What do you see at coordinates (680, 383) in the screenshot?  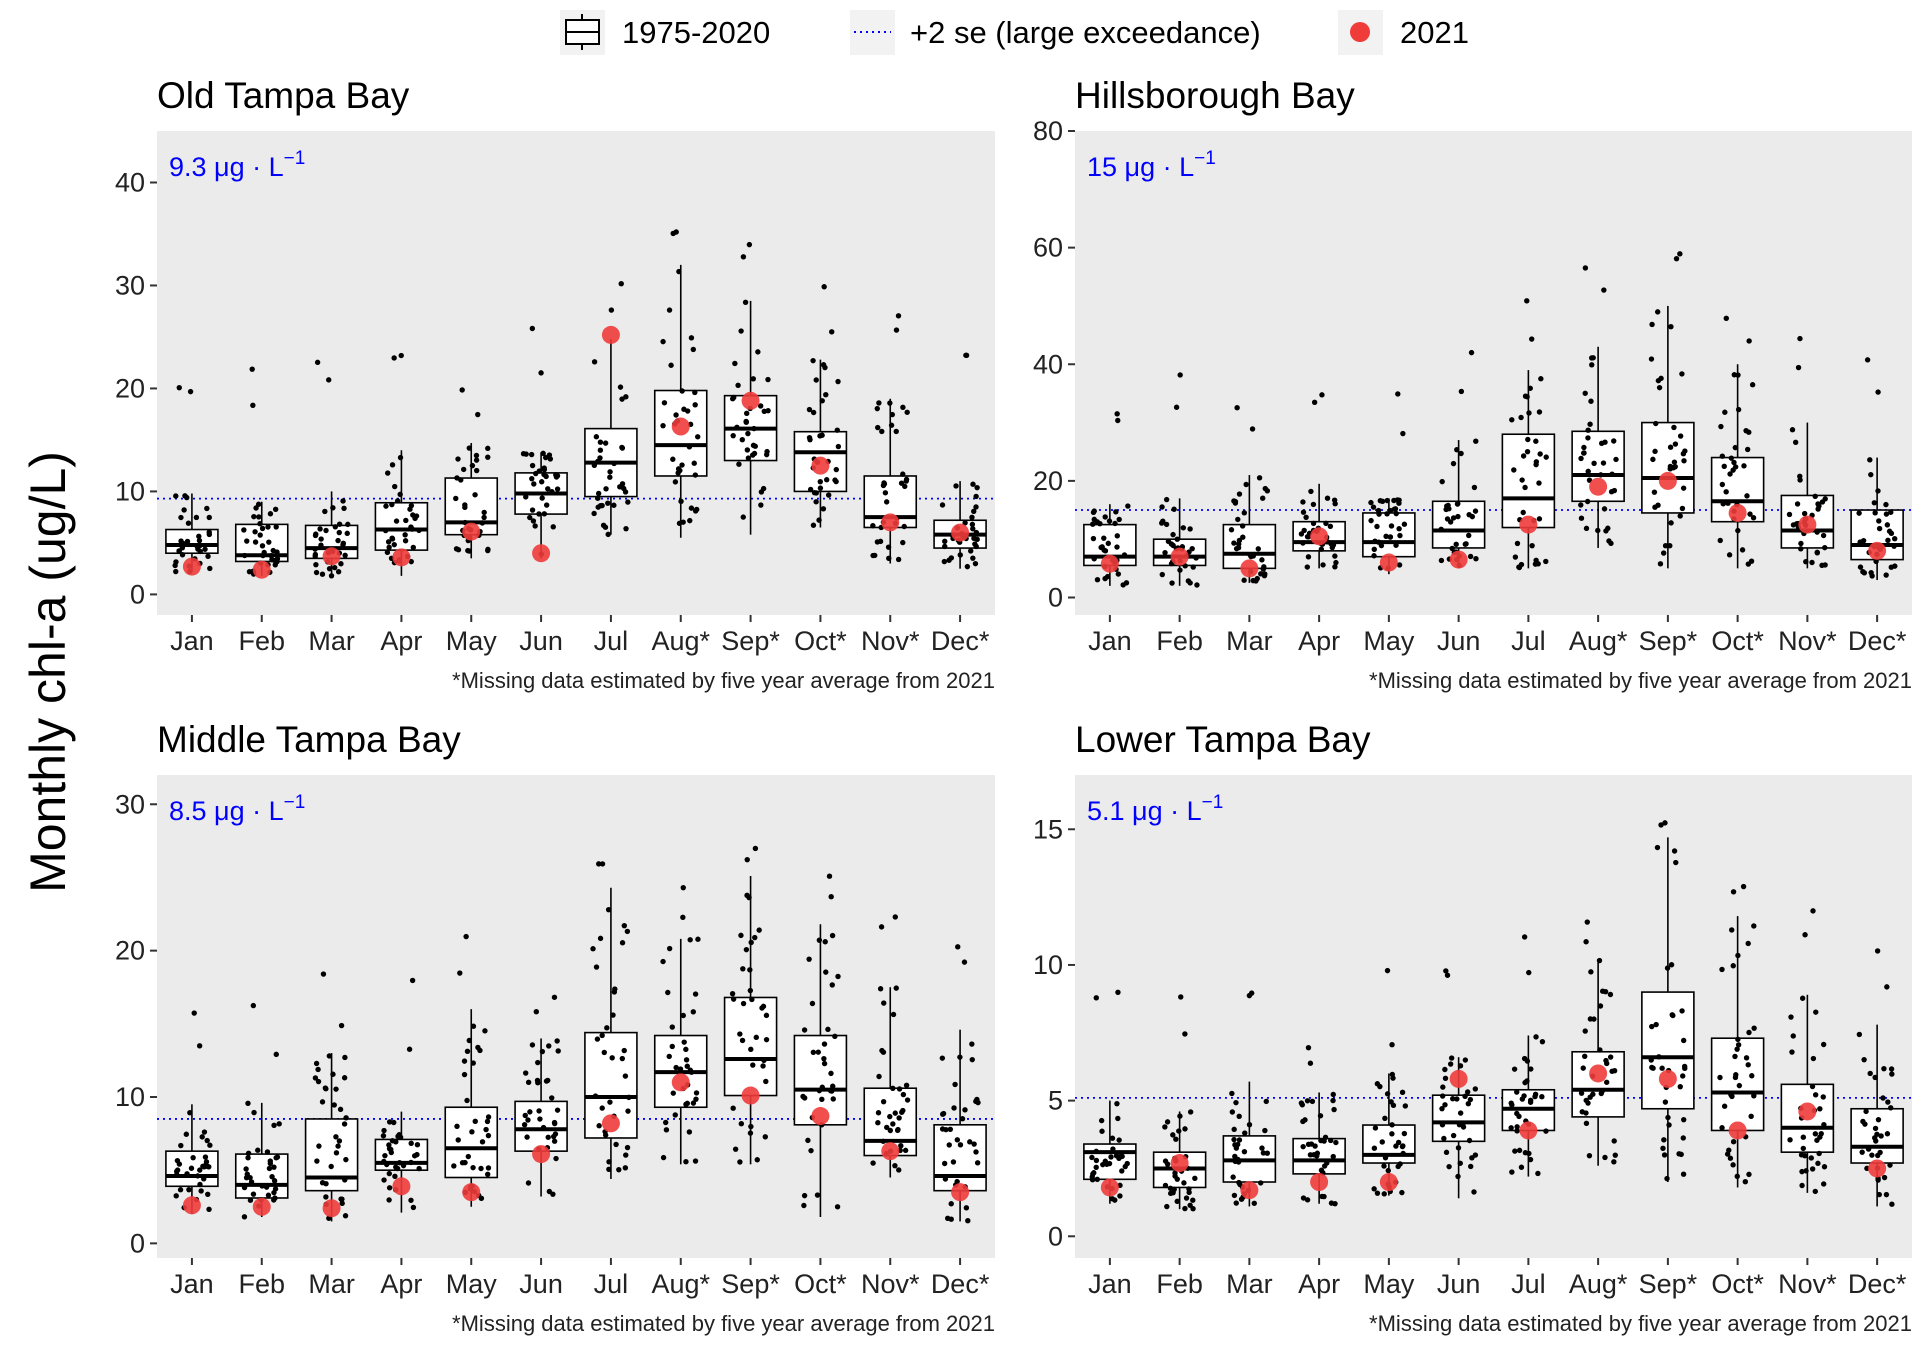 I see `box-Aug` at bounding box center [680, 383].